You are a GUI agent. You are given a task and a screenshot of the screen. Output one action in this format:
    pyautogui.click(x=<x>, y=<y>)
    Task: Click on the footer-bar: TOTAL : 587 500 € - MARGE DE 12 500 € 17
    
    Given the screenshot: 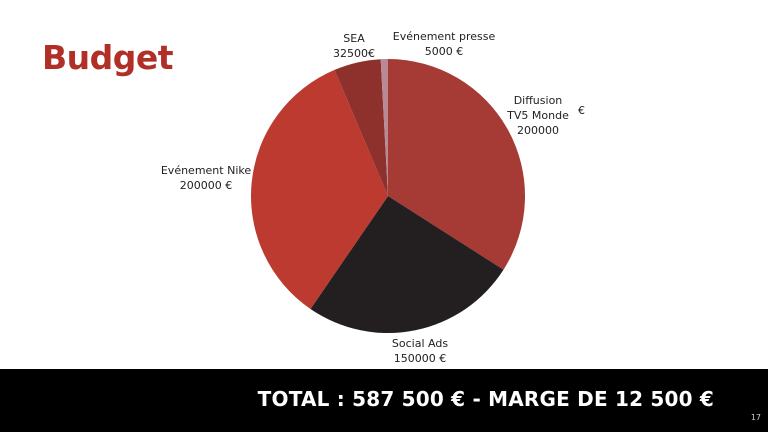 What is the action you would take?
    pyautogui.click(x=384, y=400)
    